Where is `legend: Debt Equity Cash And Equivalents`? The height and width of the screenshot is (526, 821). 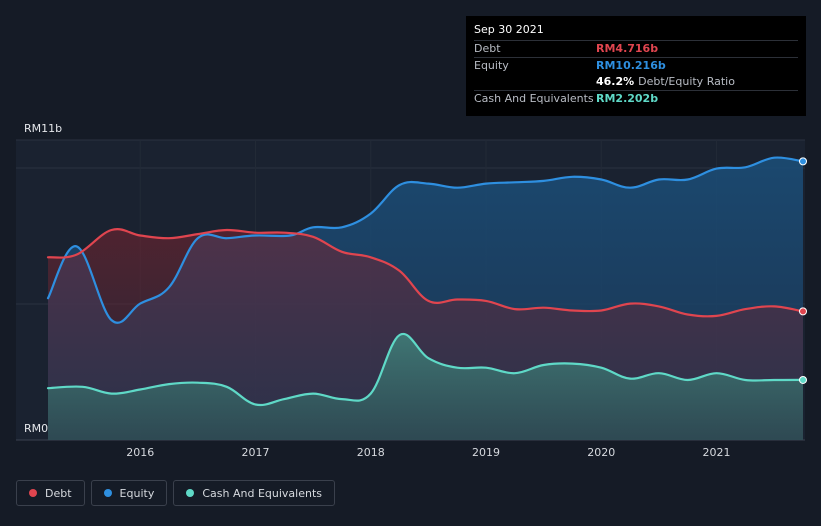
legend: Debt Equity Cash And Equivalents is located at coordinates (175, 493).